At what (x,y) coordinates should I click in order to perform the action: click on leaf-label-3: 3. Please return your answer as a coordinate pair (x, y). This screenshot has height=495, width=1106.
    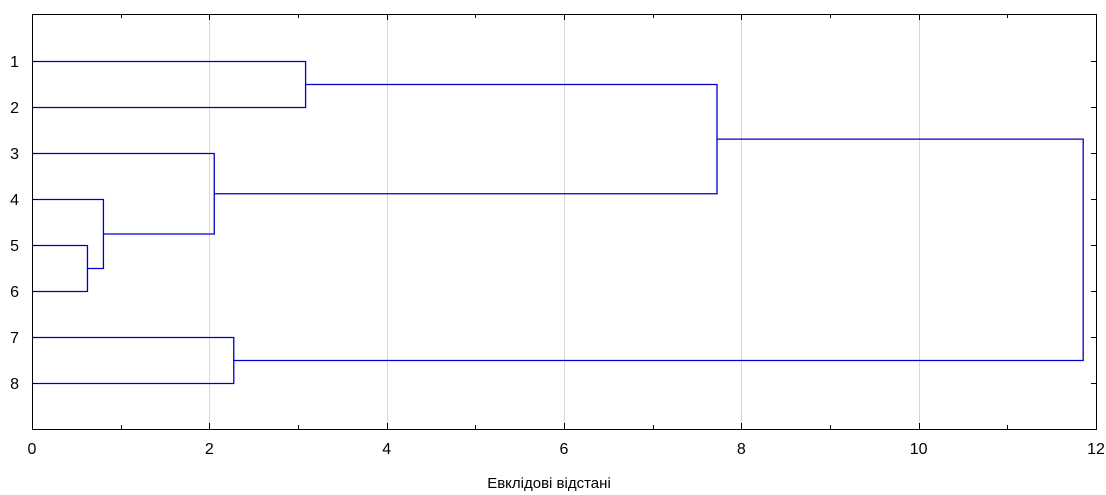
    Looking at the image, I should click on (14, 154).